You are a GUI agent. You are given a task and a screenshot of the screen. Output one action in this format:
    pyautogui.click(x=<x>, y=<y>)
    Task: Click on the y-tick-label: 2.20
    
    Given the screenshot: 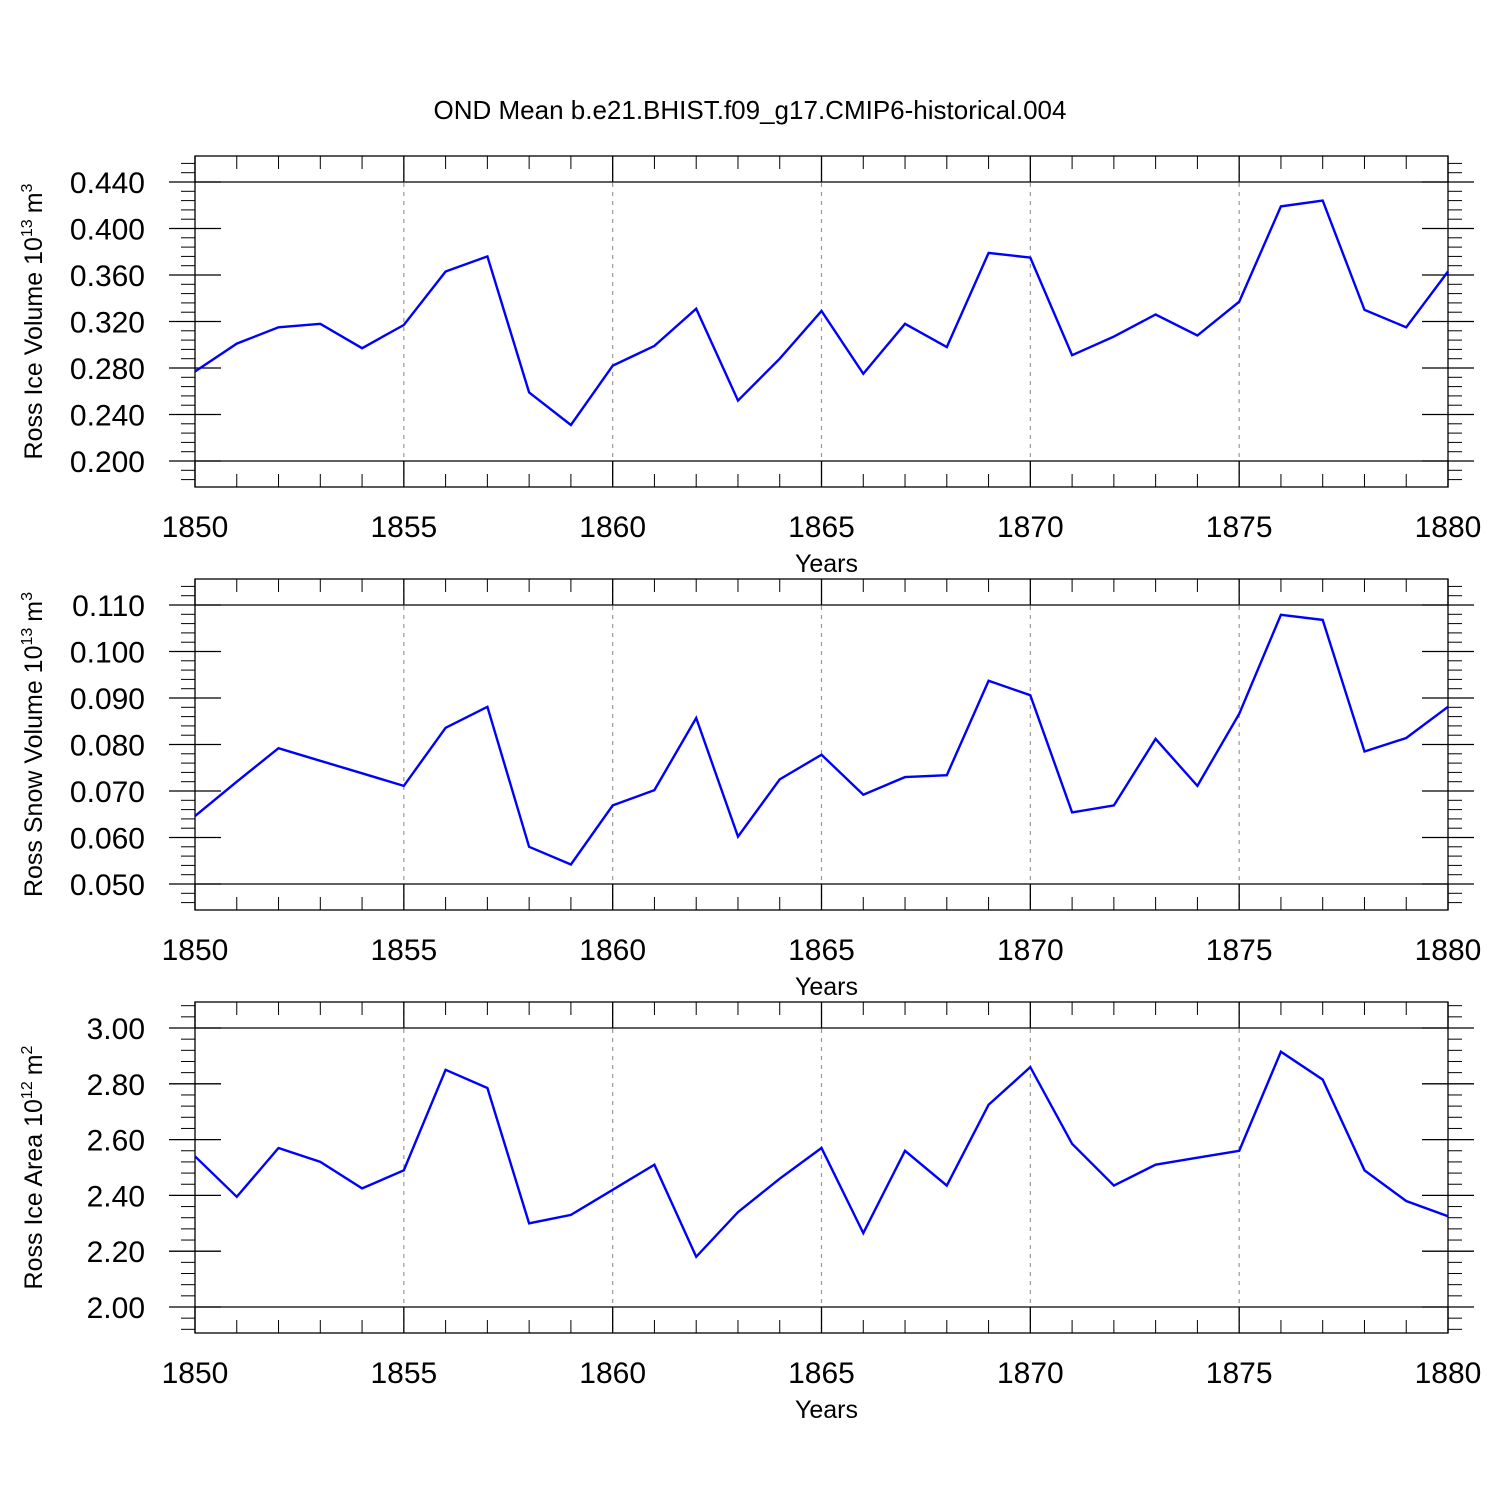 What is the action you would take?
    pyautogui.click(x=116, y=1252)
    